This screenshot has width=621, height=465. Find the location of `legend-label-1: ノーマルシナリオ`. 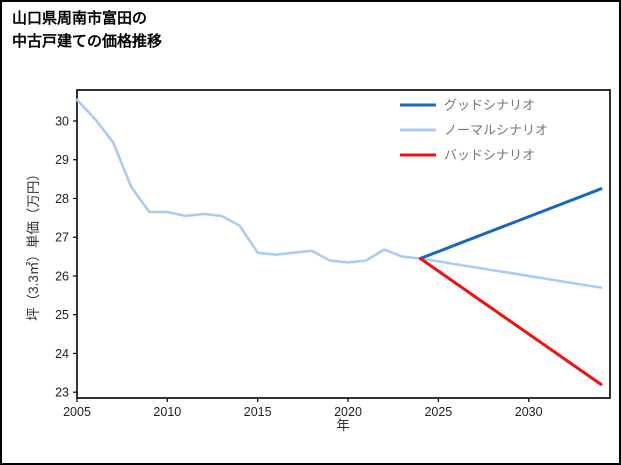

legend-label-1: ノーマルシナリオ is located at coordinates (496, 130).